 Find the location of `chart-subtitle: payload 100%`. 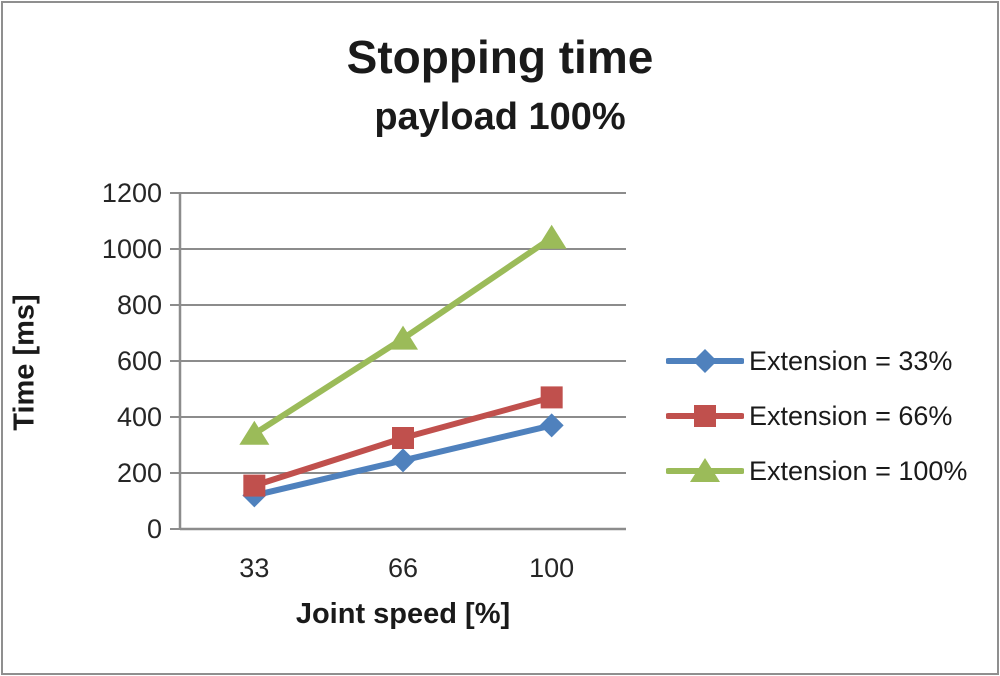

chart-subtitle: payload 100% is located at coordinates (500, 117).